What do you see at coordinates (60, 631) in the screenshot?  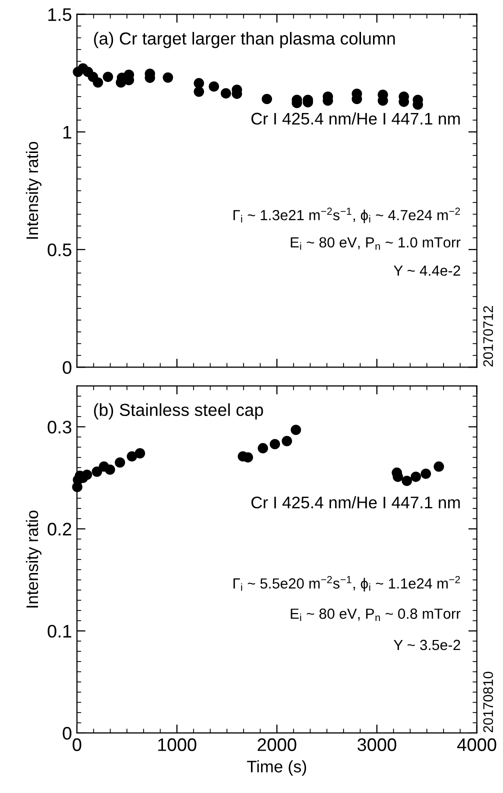 I see `y-tick-label: 0.1` at bounding box center [60, 631].